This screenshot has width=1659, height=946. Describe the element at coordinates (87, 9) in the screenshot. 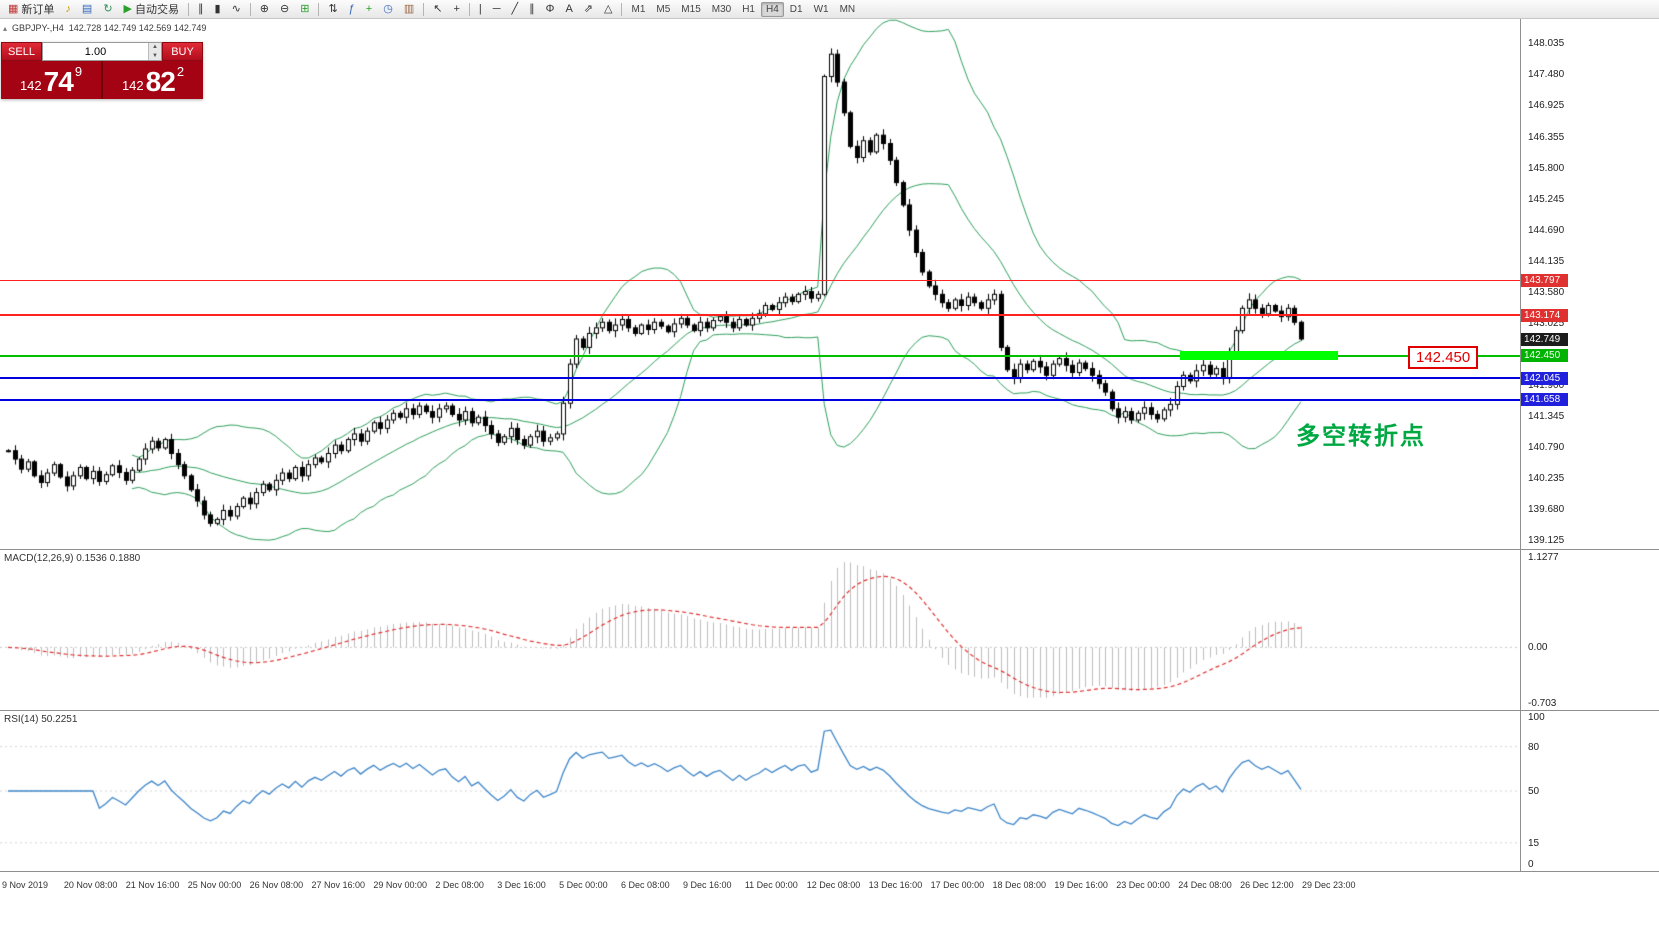

I see `reports-button: ▤` at that location.